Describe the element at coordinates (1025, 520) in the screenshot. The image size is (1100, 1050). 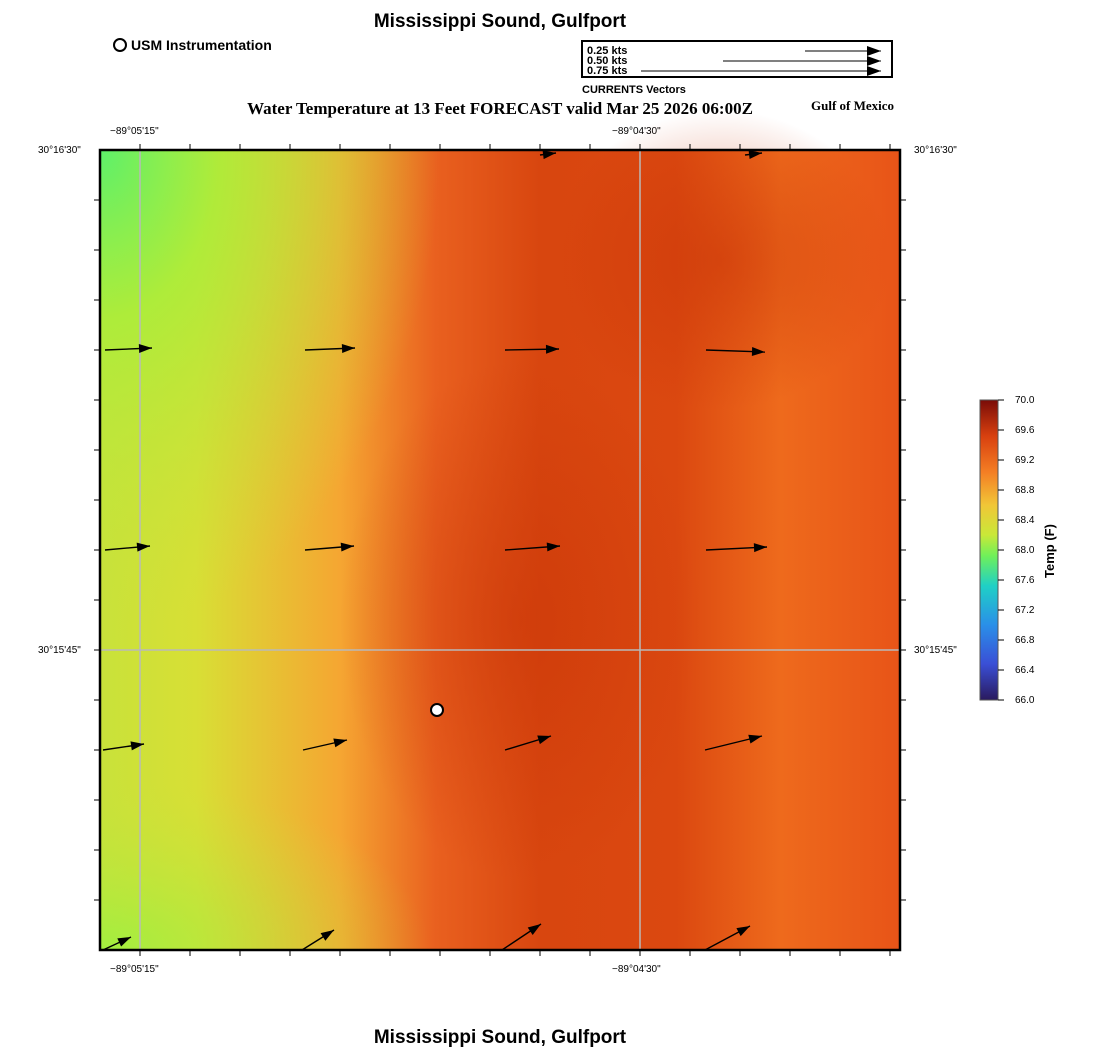
I see `colorbar-tick-label: 68.4` at that location.